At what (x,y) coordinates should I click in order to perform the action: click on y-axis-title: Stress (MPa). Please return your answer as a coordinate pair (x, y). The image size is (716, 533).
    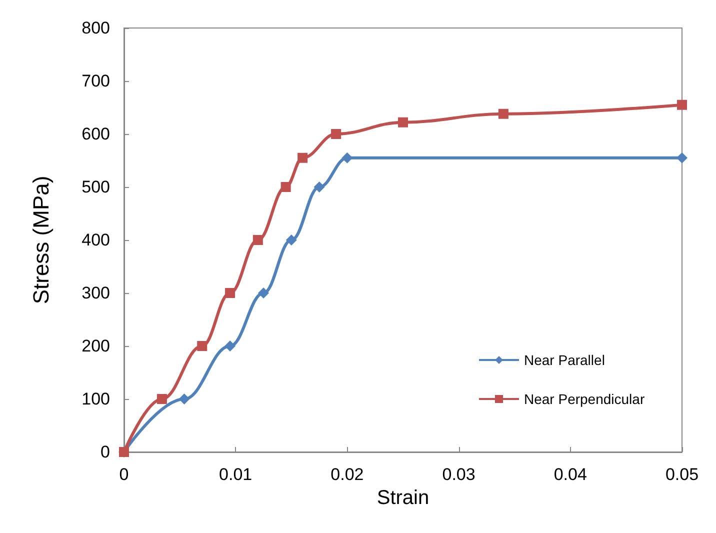
    Looking at the image, I should click on (41, 240).